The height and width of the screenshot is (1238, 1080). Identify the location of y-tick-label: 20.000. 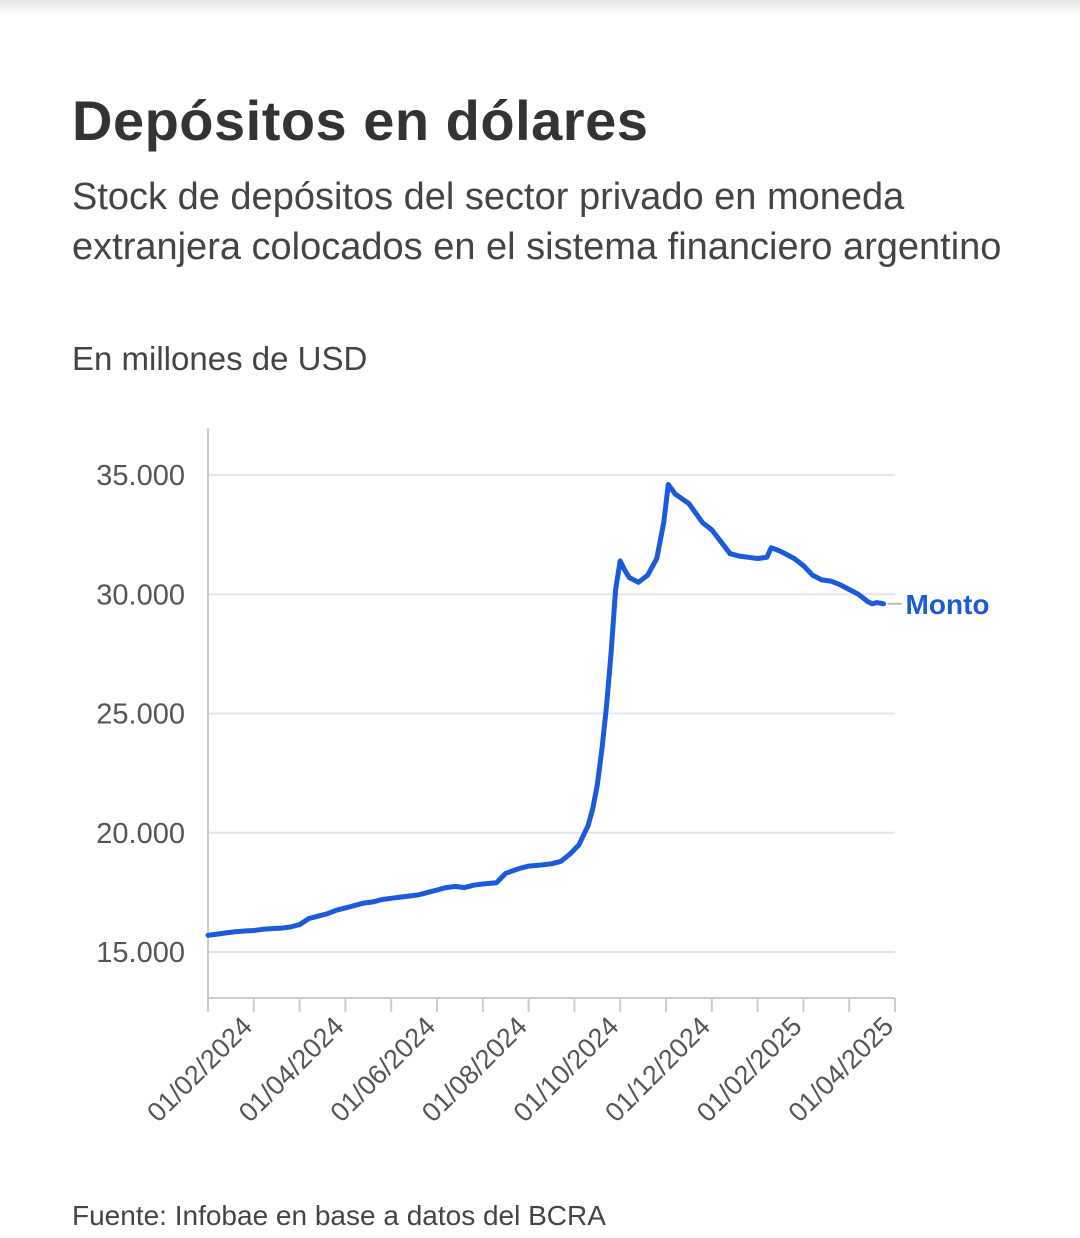
(140, 834).